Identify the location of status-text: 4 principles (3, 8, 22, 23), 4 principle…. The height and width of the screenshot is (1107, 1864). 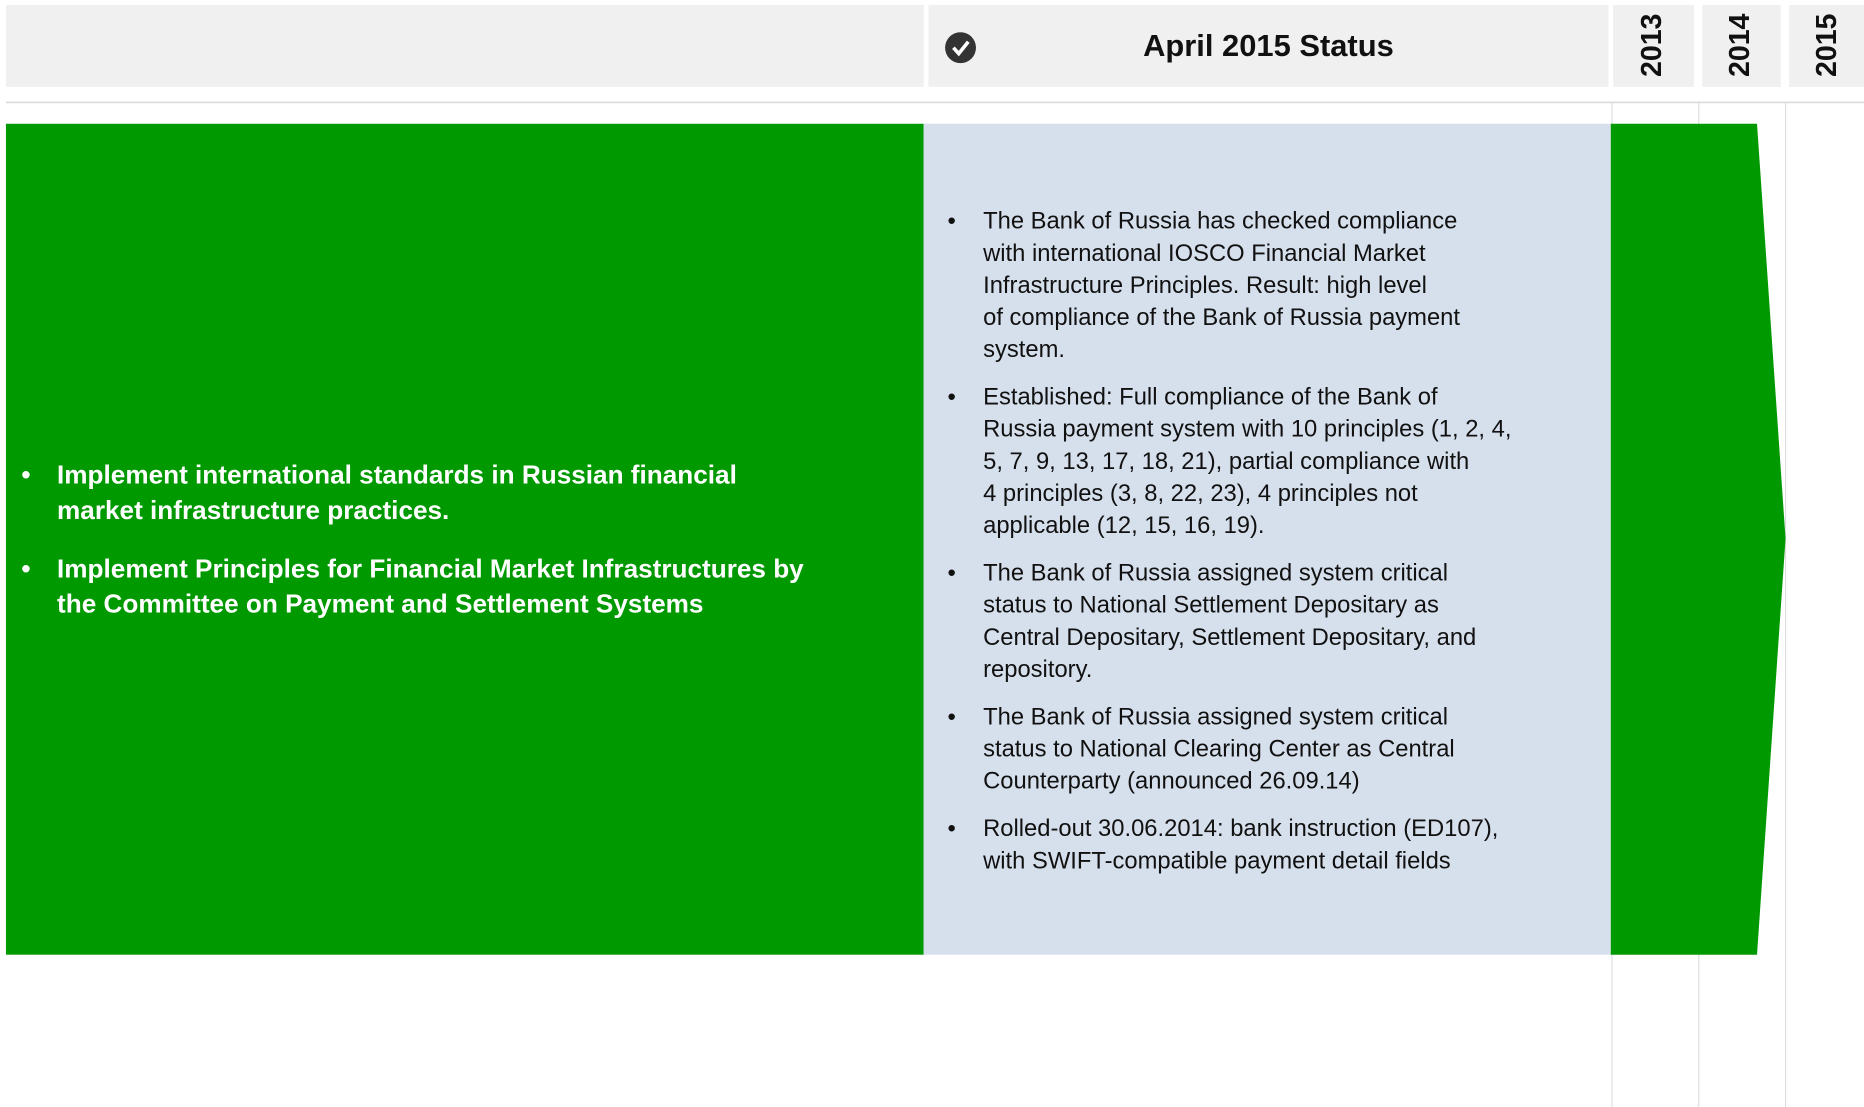
(1200, 493).